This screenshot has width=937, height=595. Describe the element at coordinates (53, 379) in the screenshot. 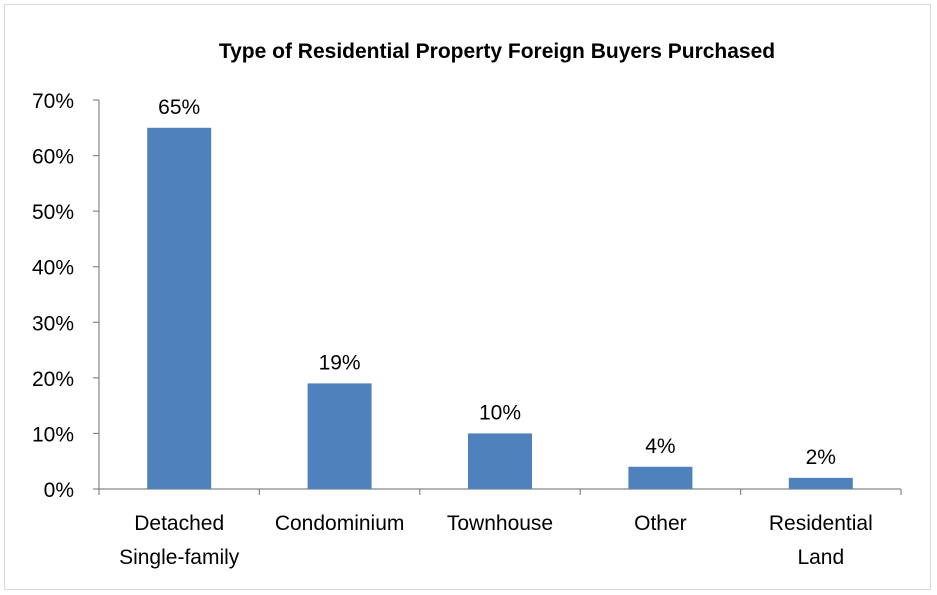

I see `y-tick-label: 20%` at that location.